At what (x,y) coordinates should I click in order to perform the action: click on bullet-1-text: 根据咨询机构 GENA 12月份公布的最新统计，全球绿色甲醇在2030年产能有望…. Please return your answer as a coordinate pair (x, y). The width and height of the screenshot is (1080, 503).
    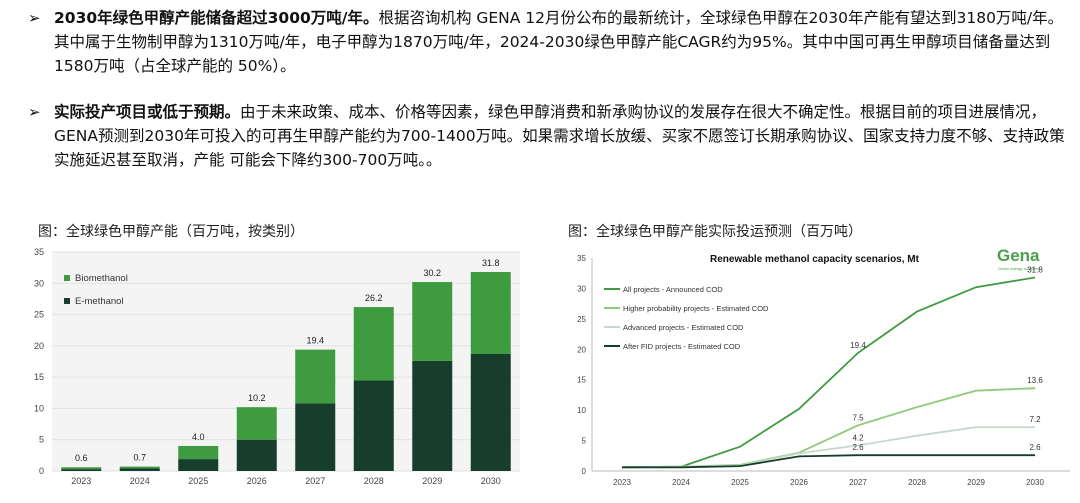
    Looking at the image, I should click on (559, 42).